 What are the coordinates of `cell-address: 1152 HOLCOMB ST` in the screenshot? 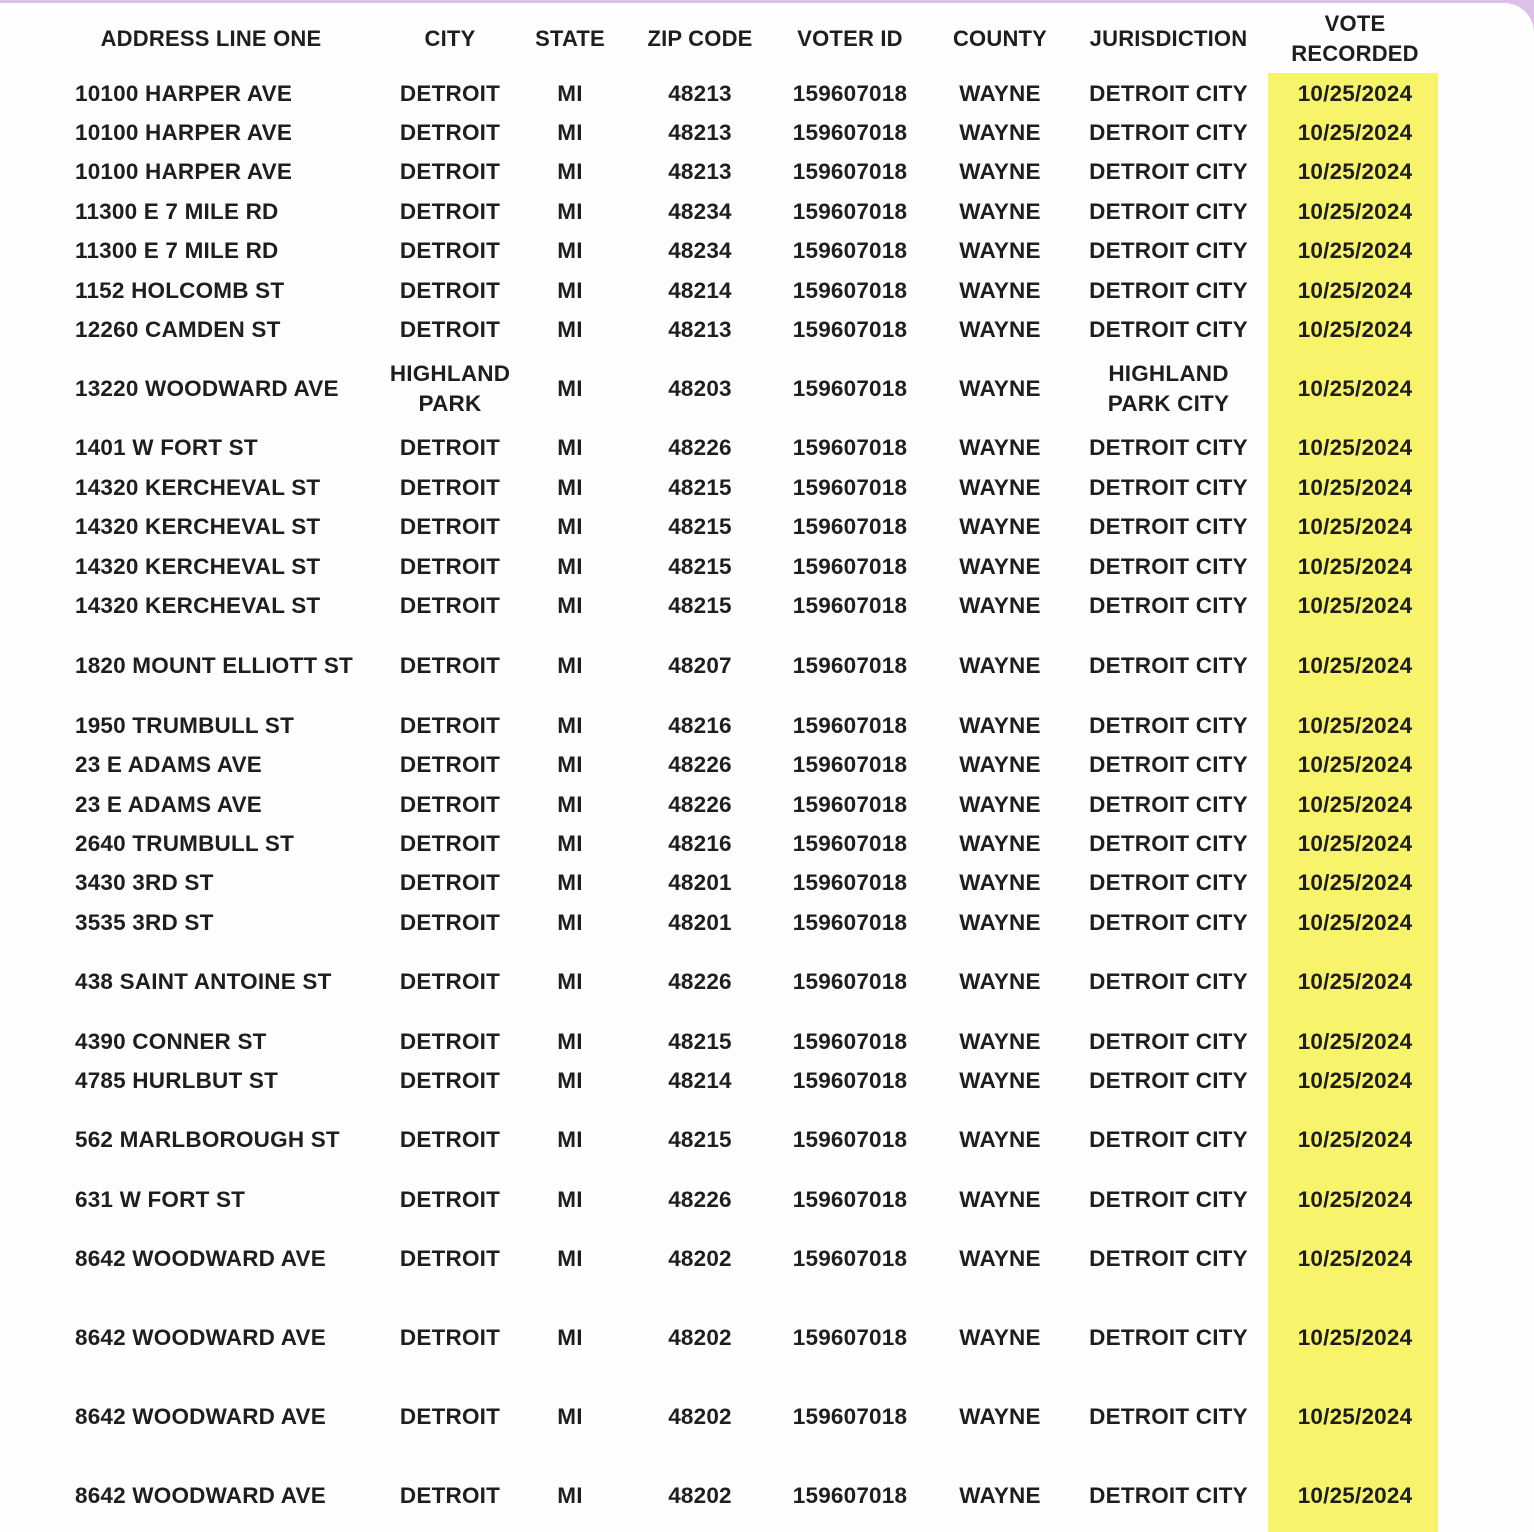 It's located at (180, 290).